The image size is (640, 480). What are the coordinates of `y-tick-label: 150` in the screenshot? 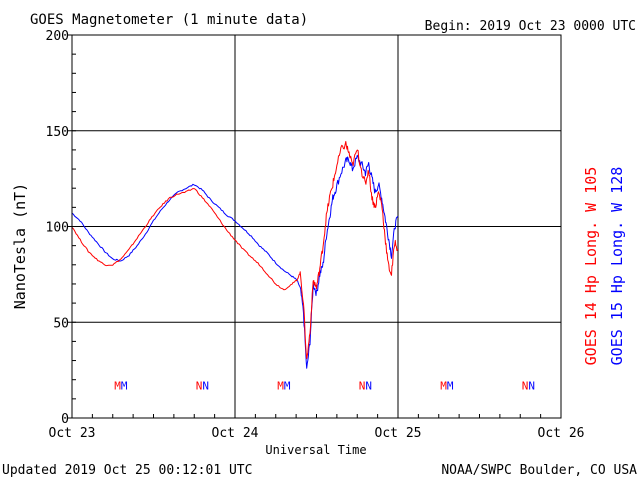 It's located at (57, 132).